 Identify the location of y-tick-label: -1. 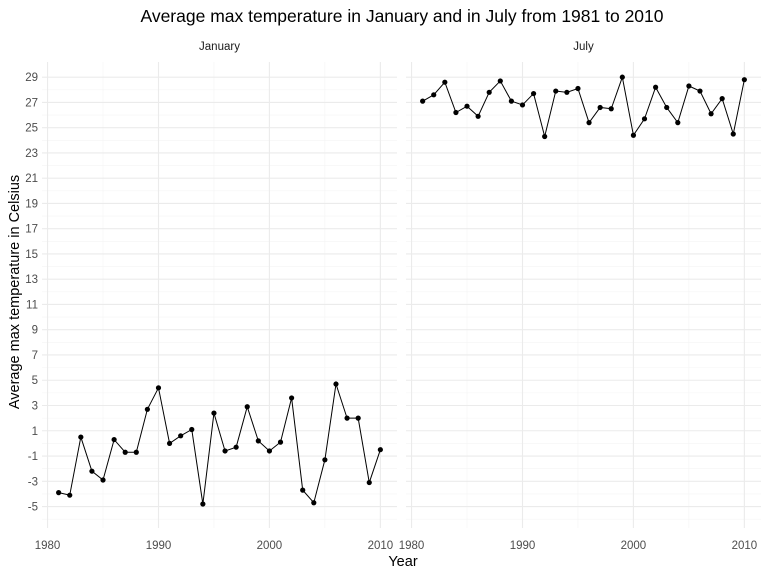
(33, 457).